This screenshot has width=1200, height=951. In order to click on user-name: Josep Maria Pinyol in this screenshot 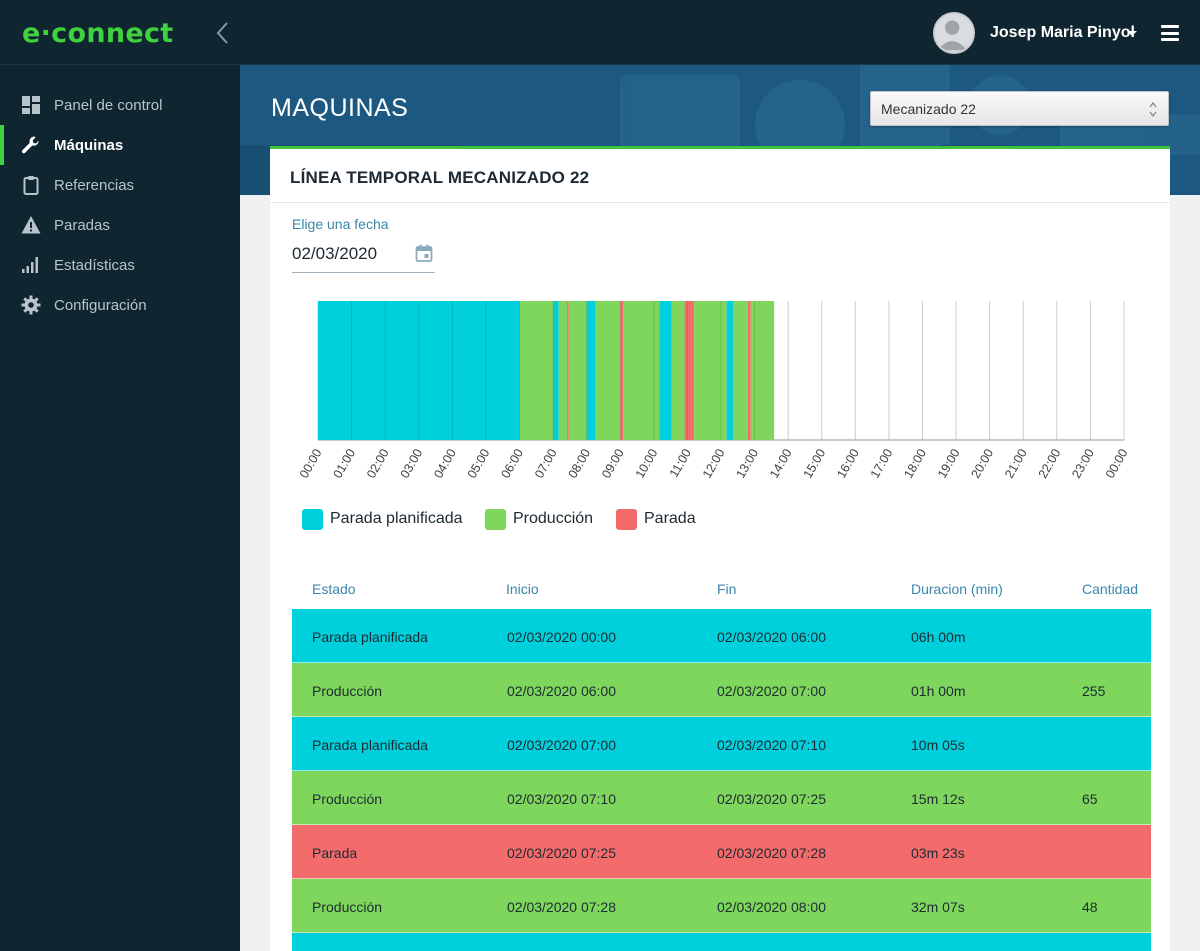, I will do `click(1062, 32)`.